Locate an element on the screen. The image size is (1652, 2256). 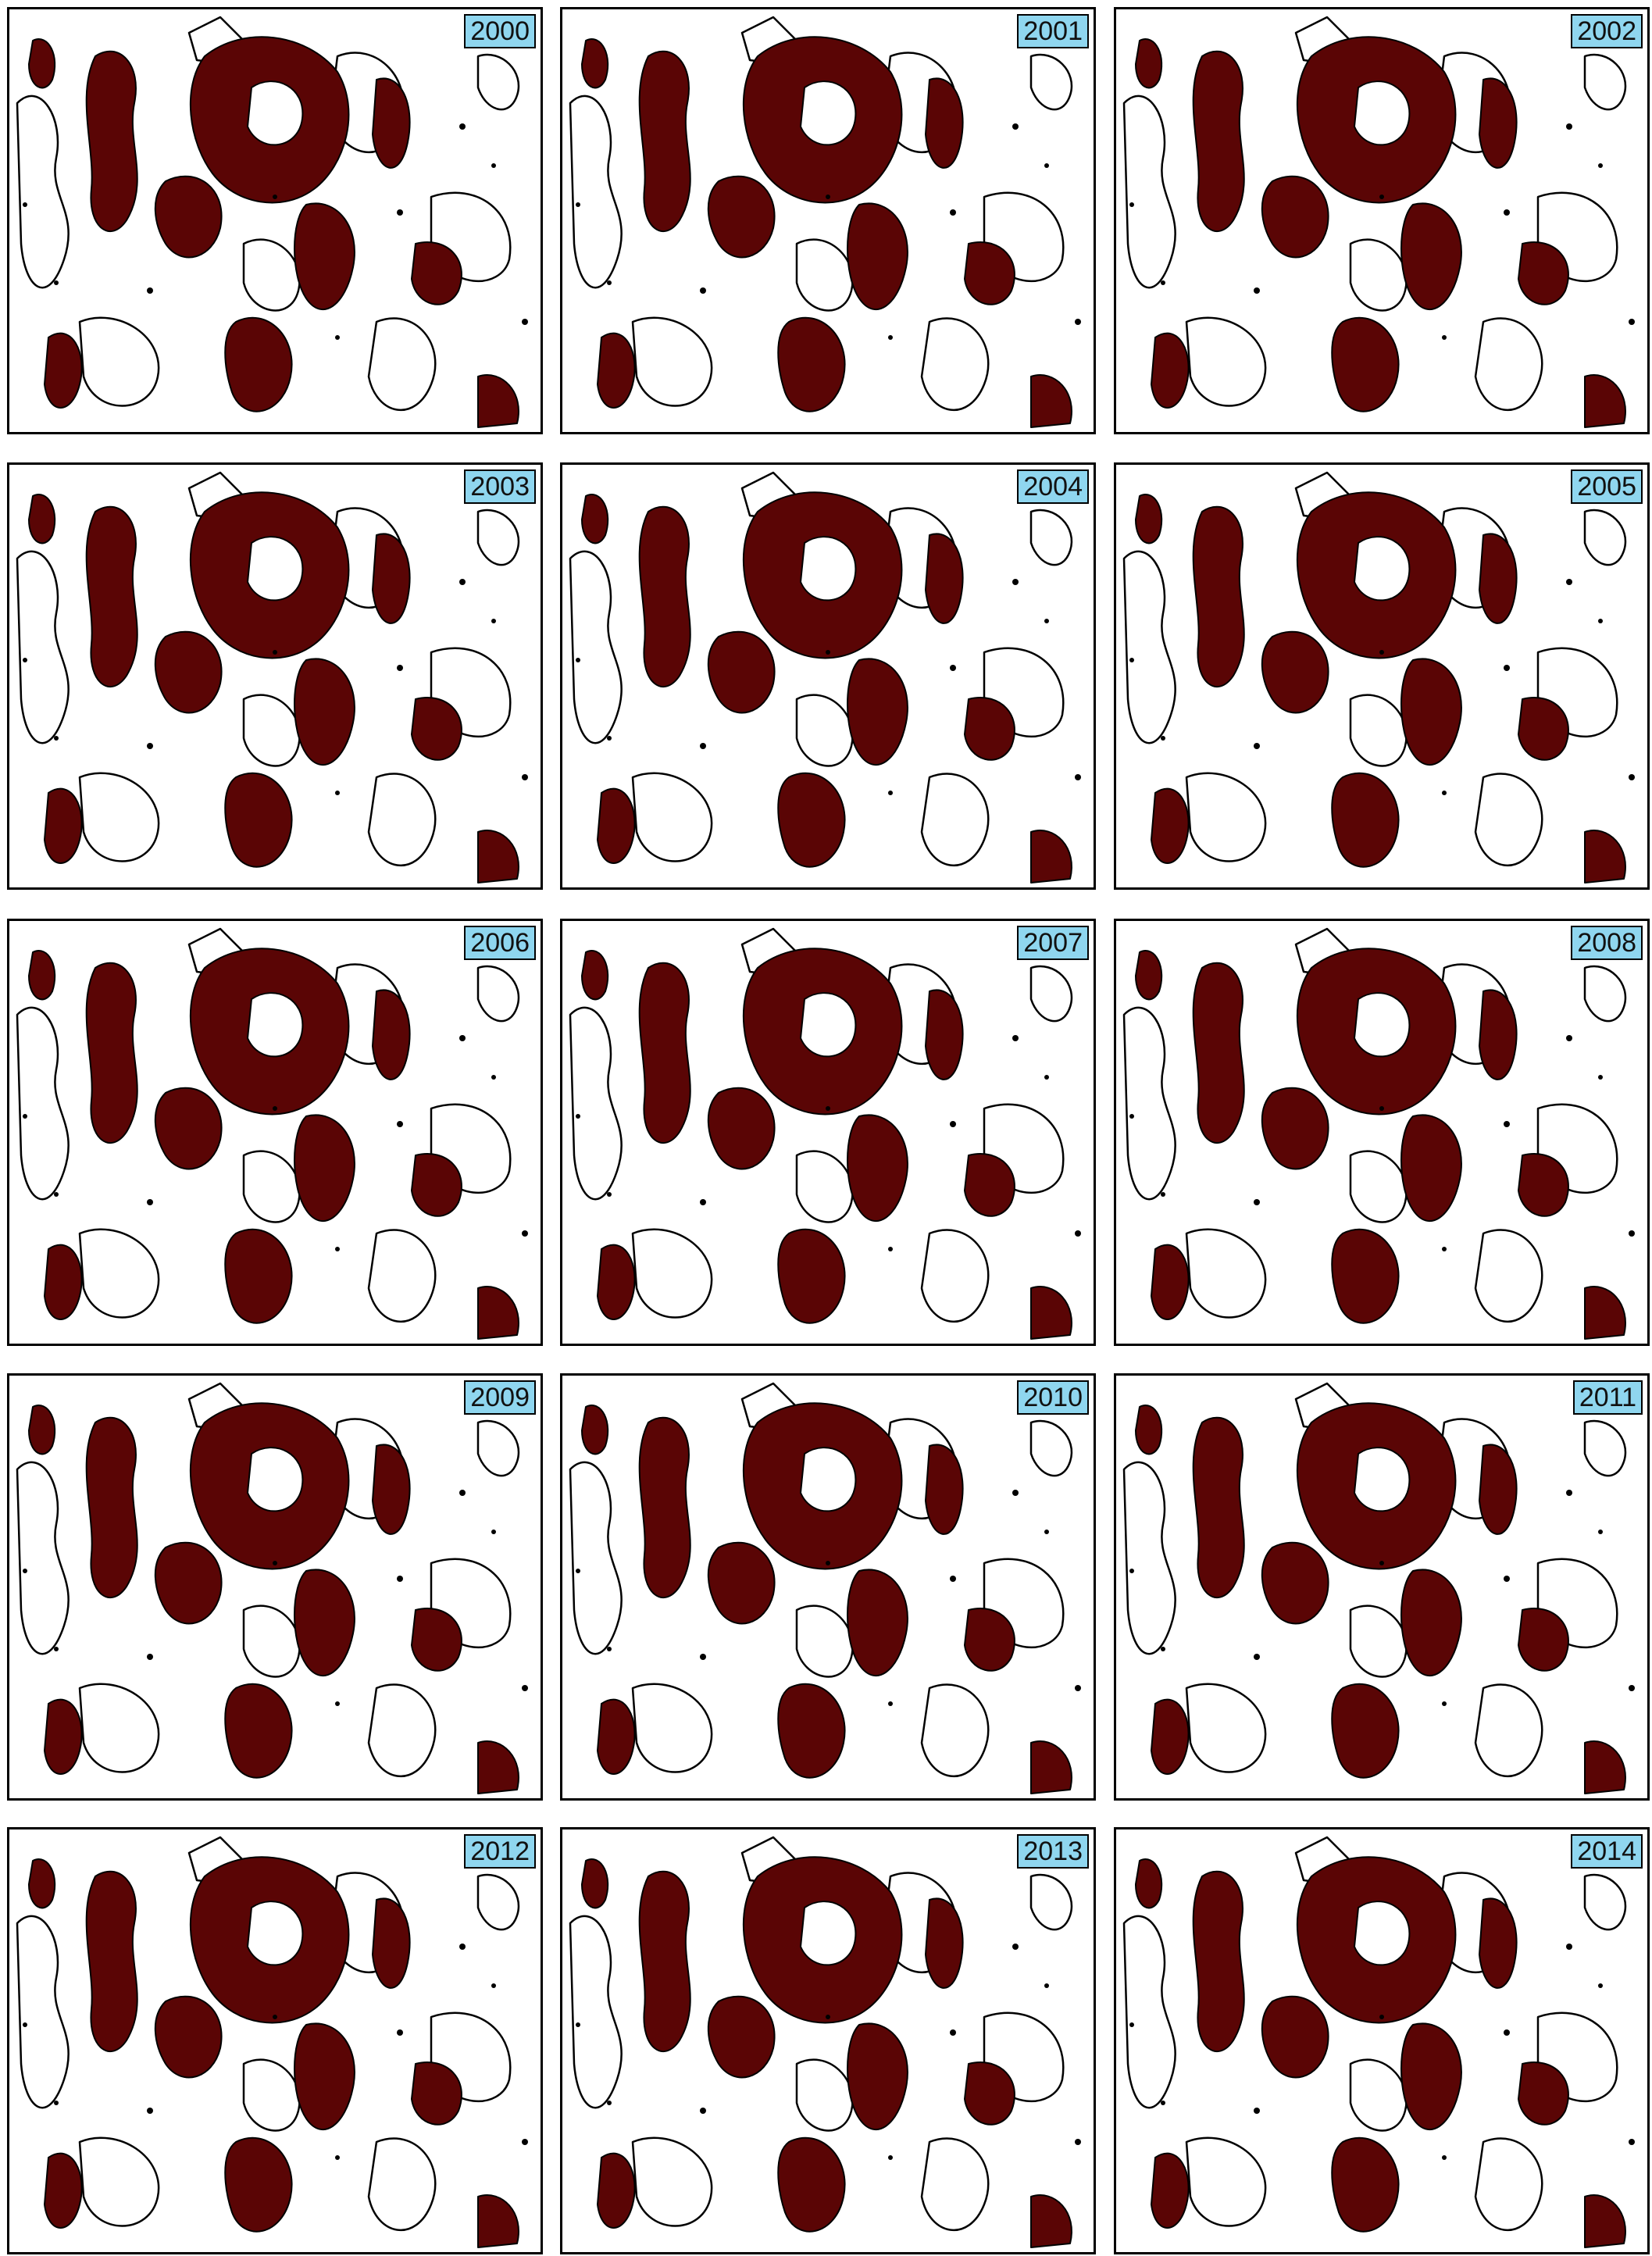
map-panel: 2006 is located at coordinates (275, 1132).